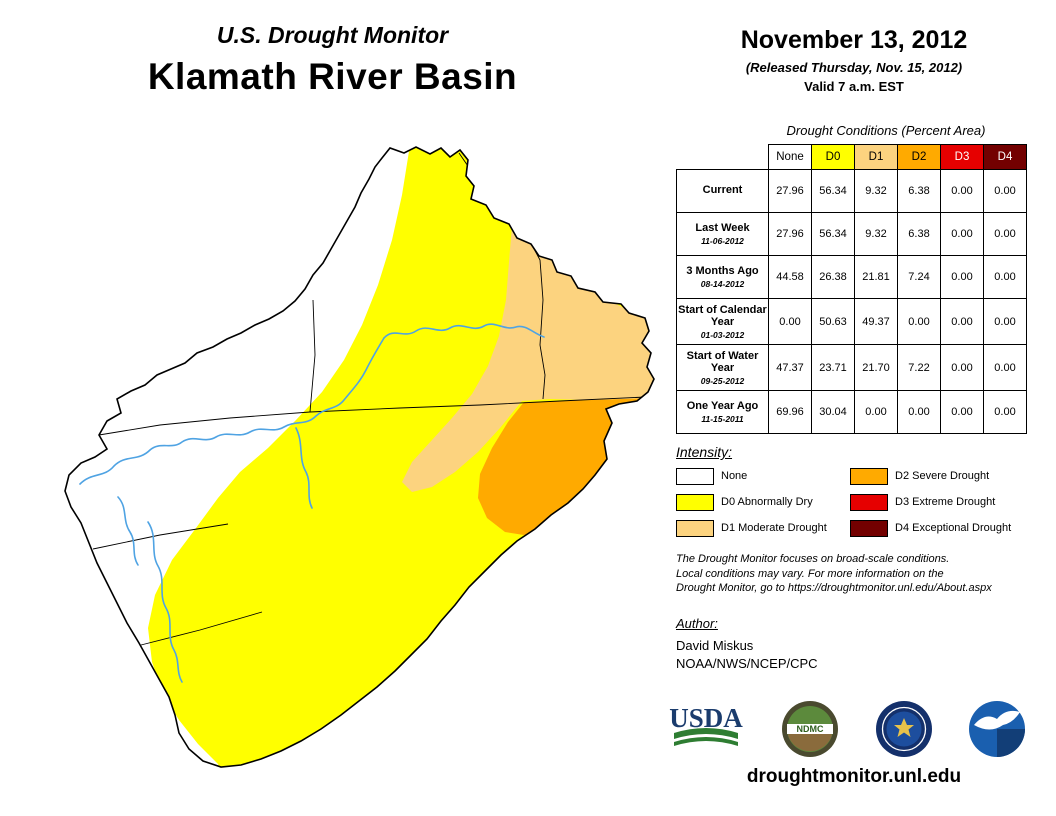 The height and width of the screenshot is (816, 1056). Describe the element at coordinates (833, 277) in the screenshot. I see `table-cell: 26.38` at that location.